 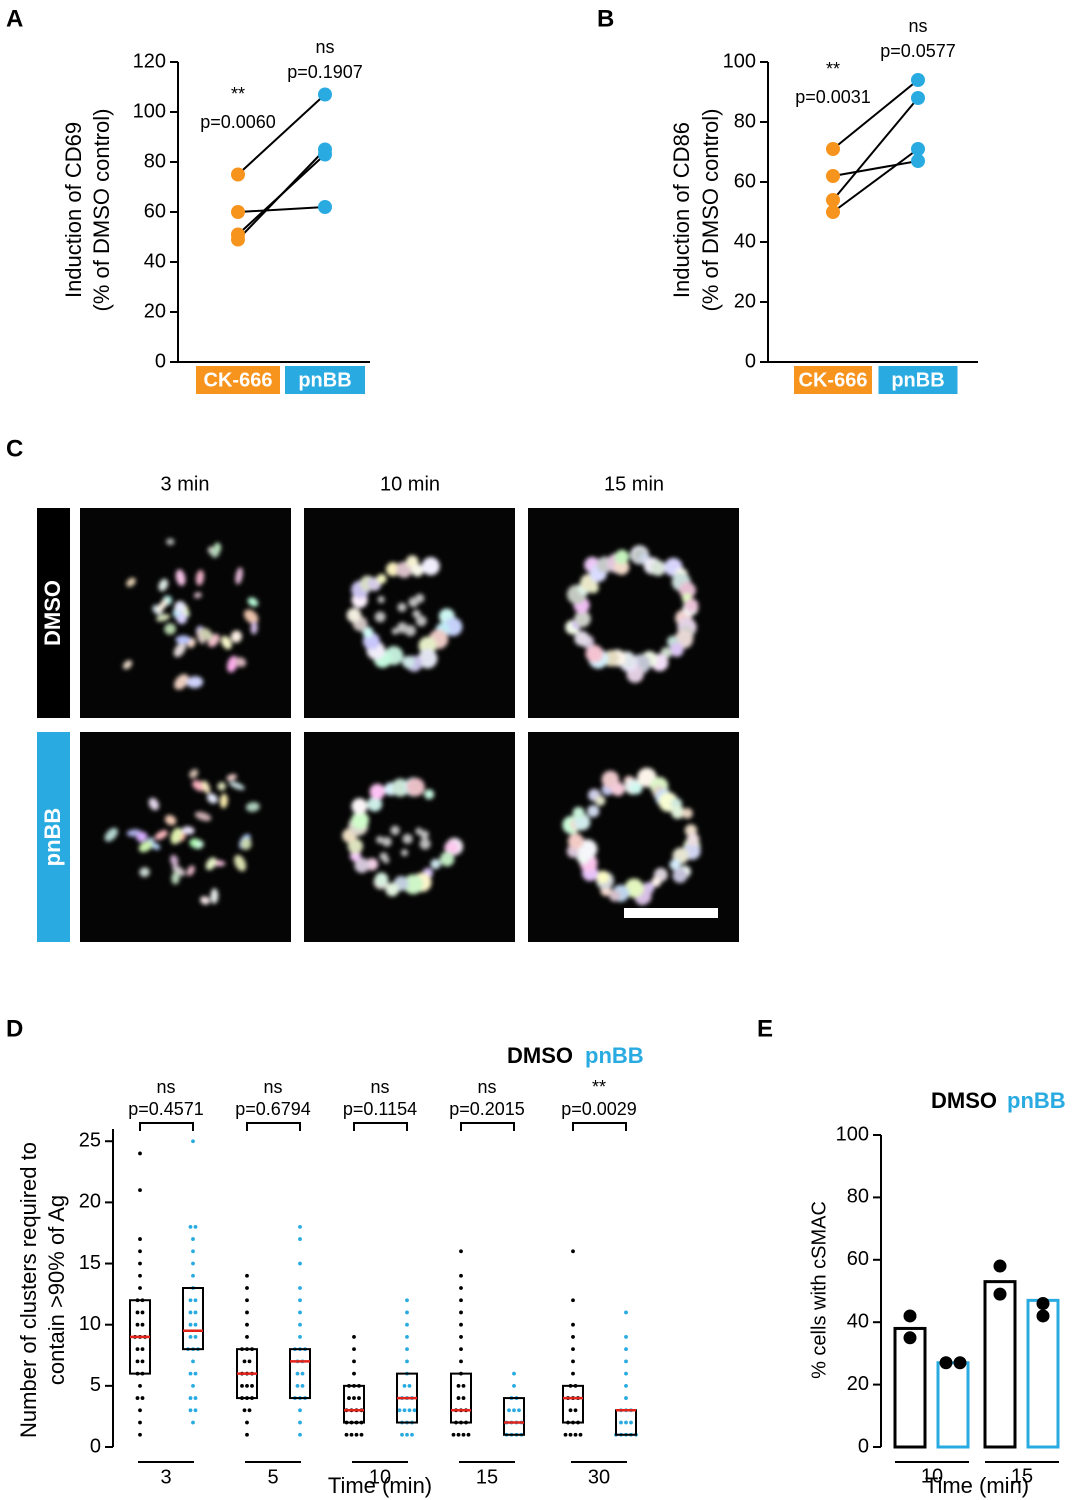 I want to click on y-axis-label: Induction of CD69, so click(x=73, y=210).